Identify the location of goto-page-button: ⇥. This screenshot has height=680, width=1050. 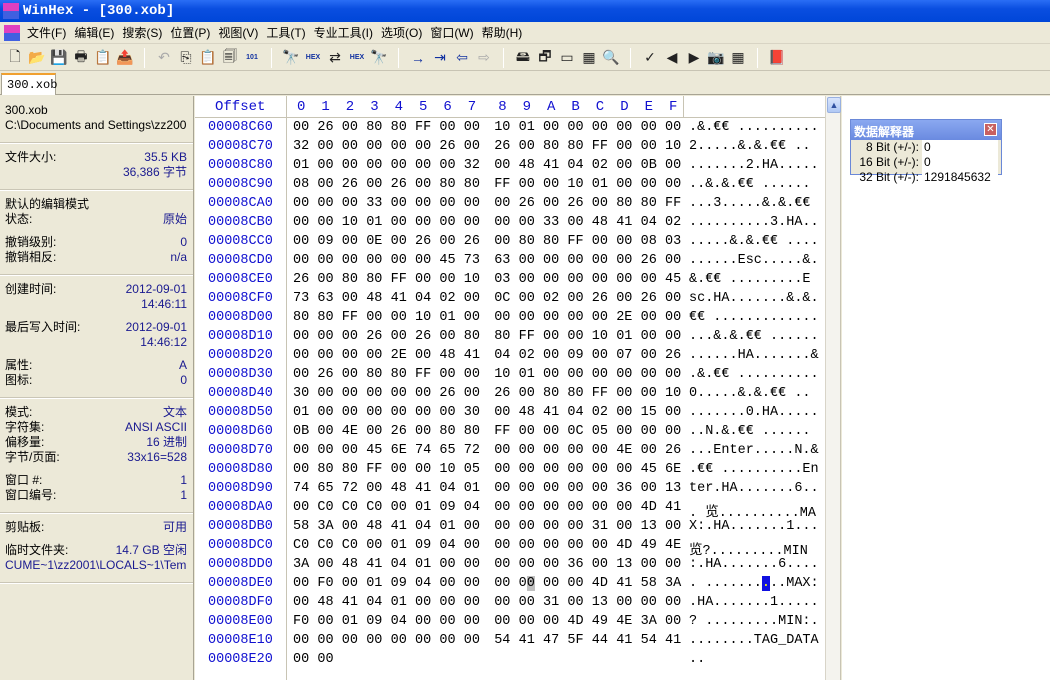
(440, 58).